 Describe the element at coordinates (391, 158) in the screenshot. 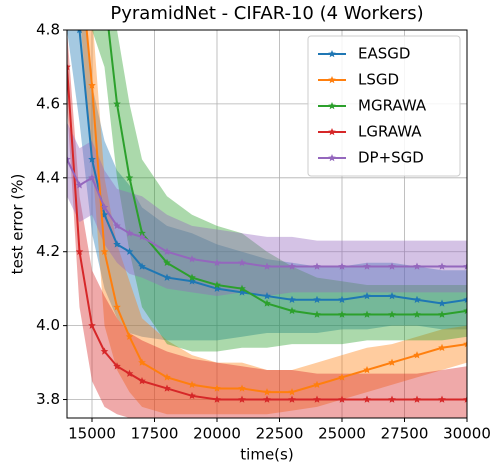

I see `legend-label: DP+SGD` at that location.